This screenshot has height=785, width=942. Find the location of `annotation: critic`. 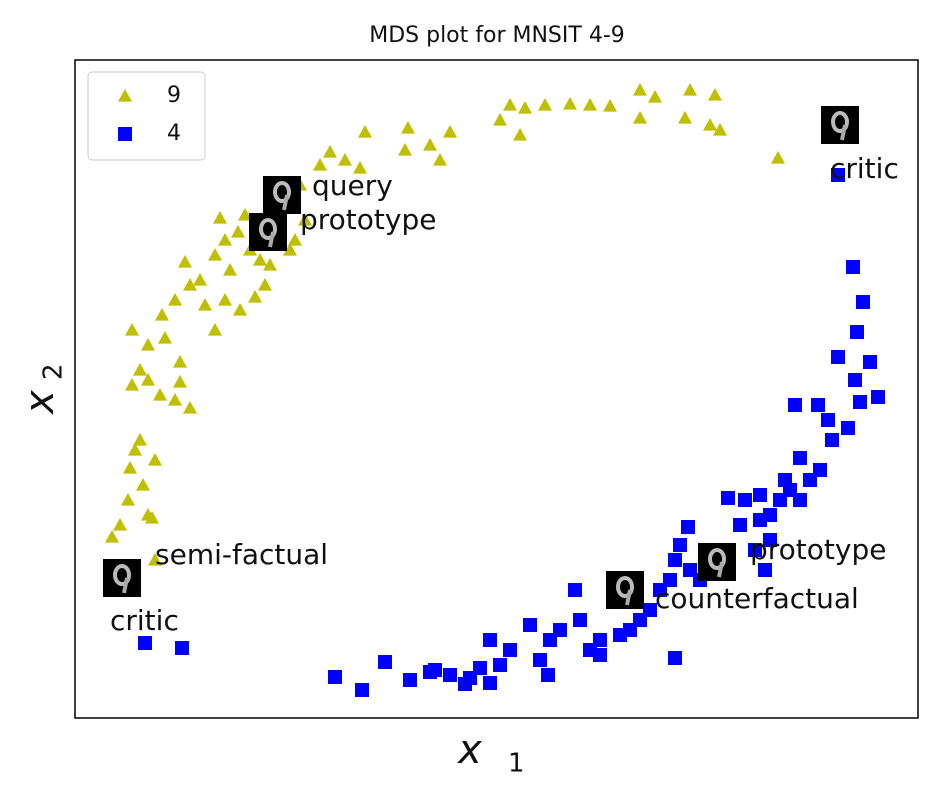

annotation: critic is located at coordinates (864, 168).